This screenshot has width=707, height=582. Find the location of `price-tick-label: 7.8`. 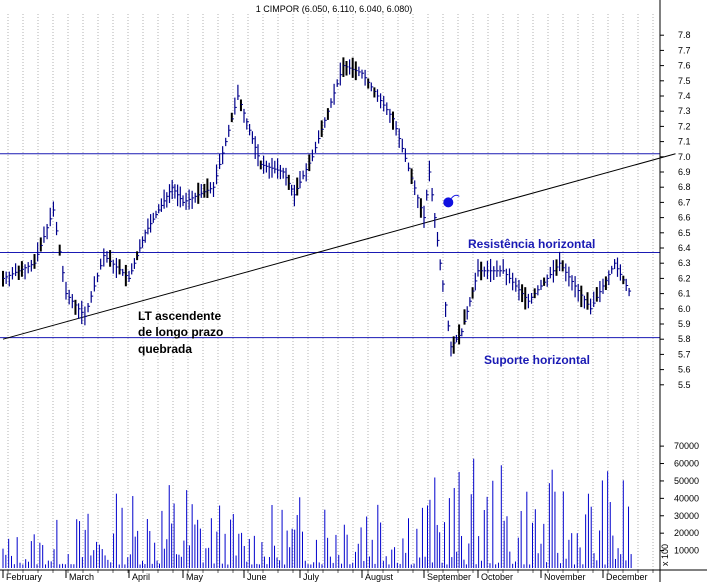

price-tick-label: 7.8 is located at coordinates (684, 35).